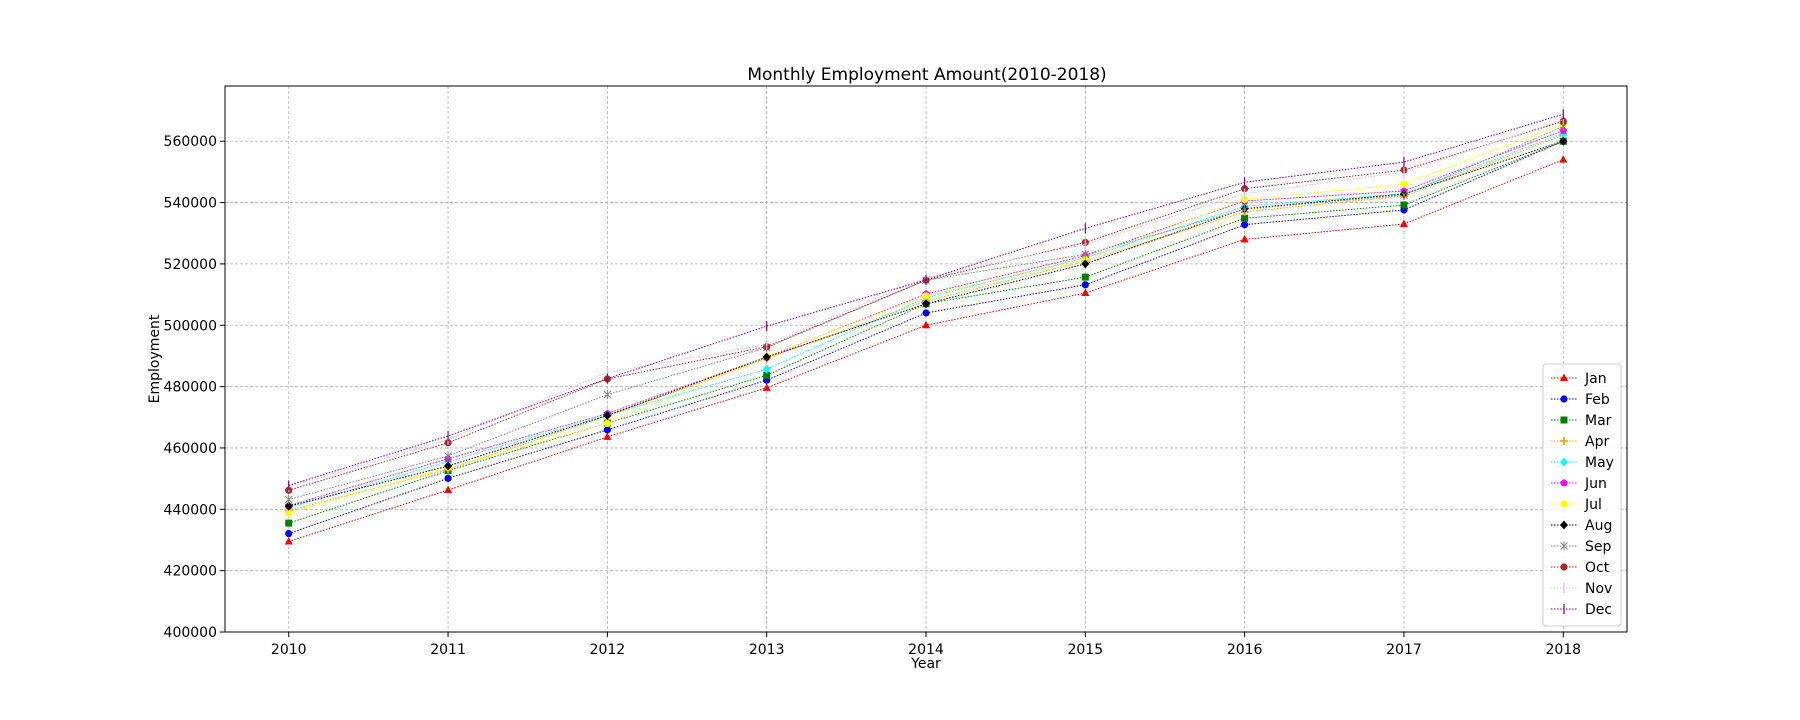 This screenshot has width=1800, height=720. What do you see at coordinates (190, 633) in the screenshot?
I see `y-tick-label: 400000` at bounding box center [190, 633].